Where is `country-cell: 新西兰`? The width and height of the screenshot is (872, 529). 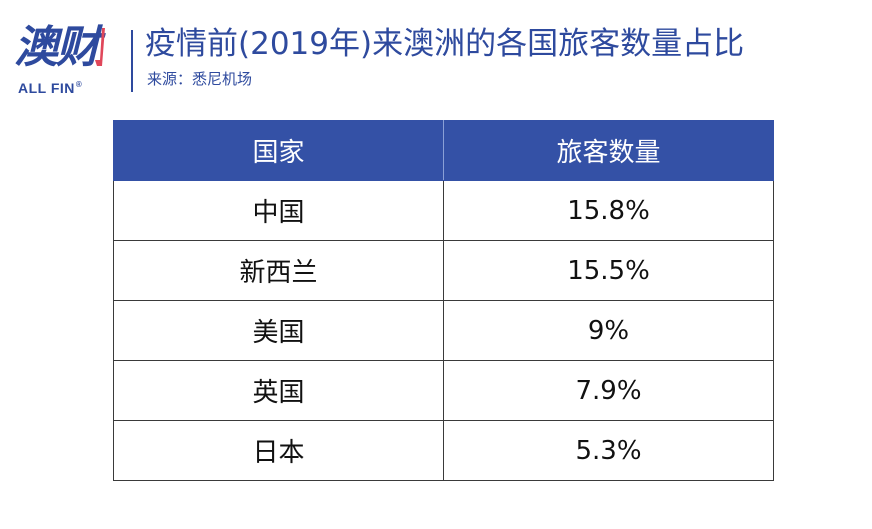
country-cell: 新西兰 is located at coordinates (278, 270).